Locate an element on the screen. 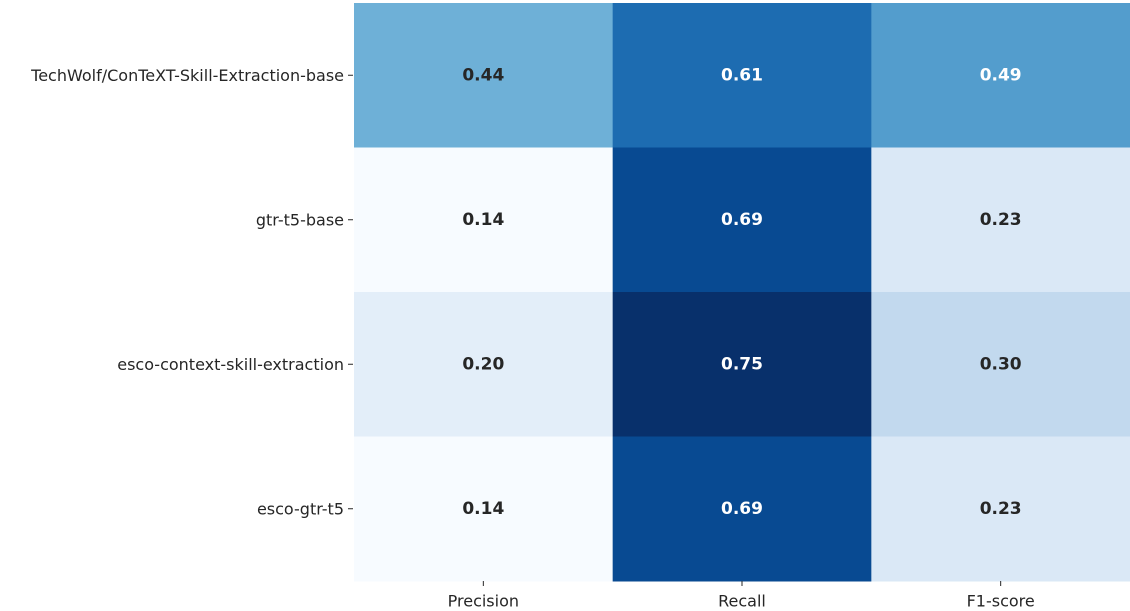 The width and height of the screenshot is (1130, 611). column-label-1: Recall is located at coordinates (742, 601).